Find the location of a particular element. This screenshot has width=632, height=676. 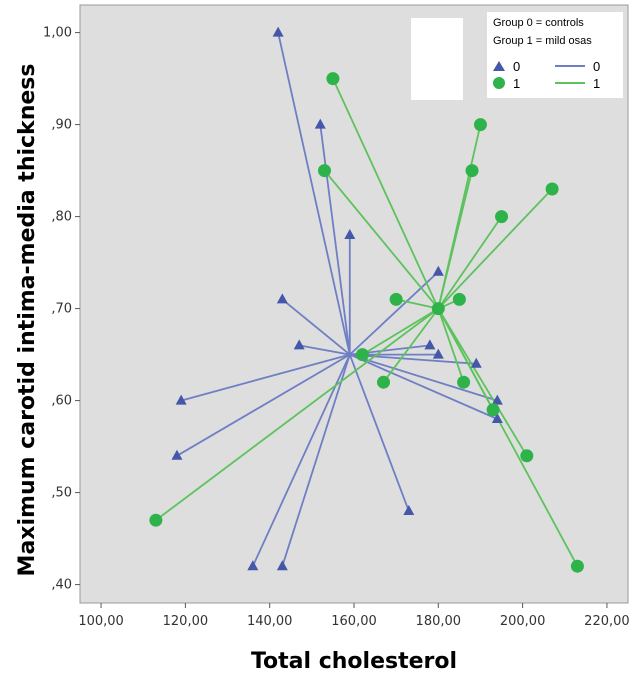

x-tick-label: 200,00 is located at coordinates (523, 621).